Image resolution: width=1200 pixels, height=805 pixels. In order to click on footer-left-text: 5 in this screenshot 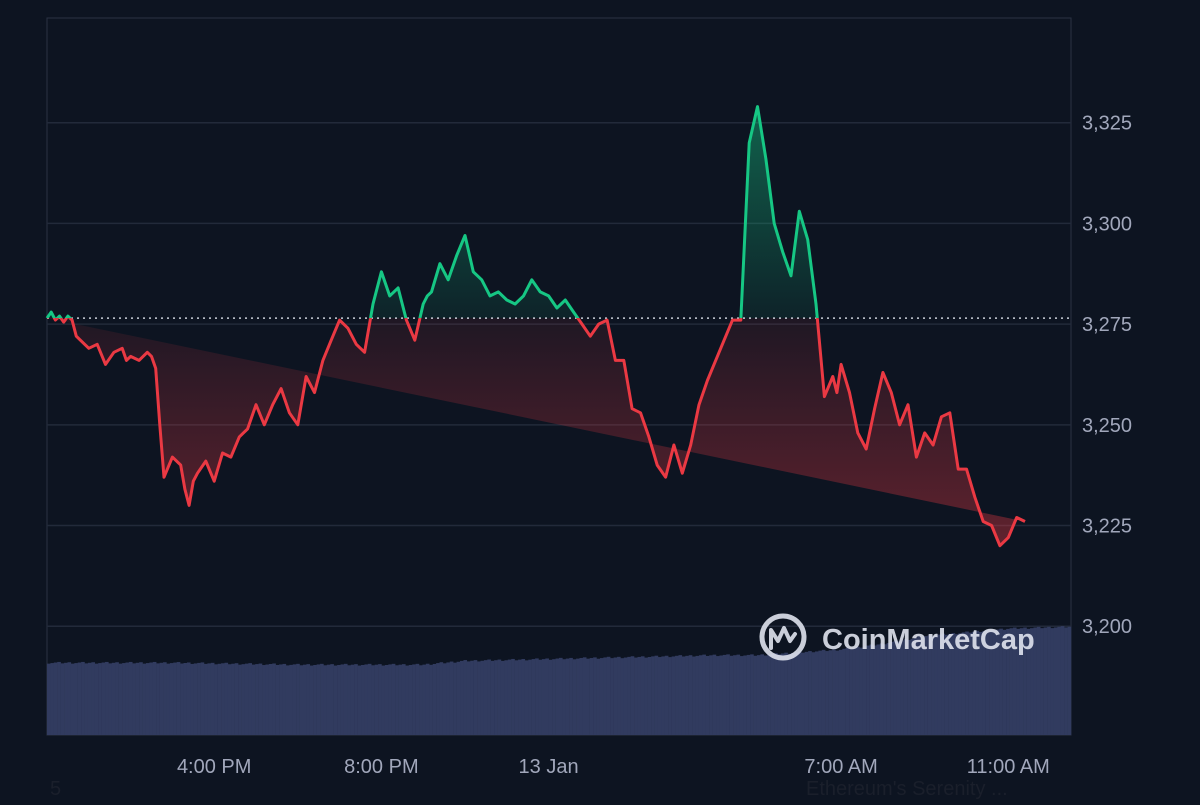, I will do `click(55, 789)`.